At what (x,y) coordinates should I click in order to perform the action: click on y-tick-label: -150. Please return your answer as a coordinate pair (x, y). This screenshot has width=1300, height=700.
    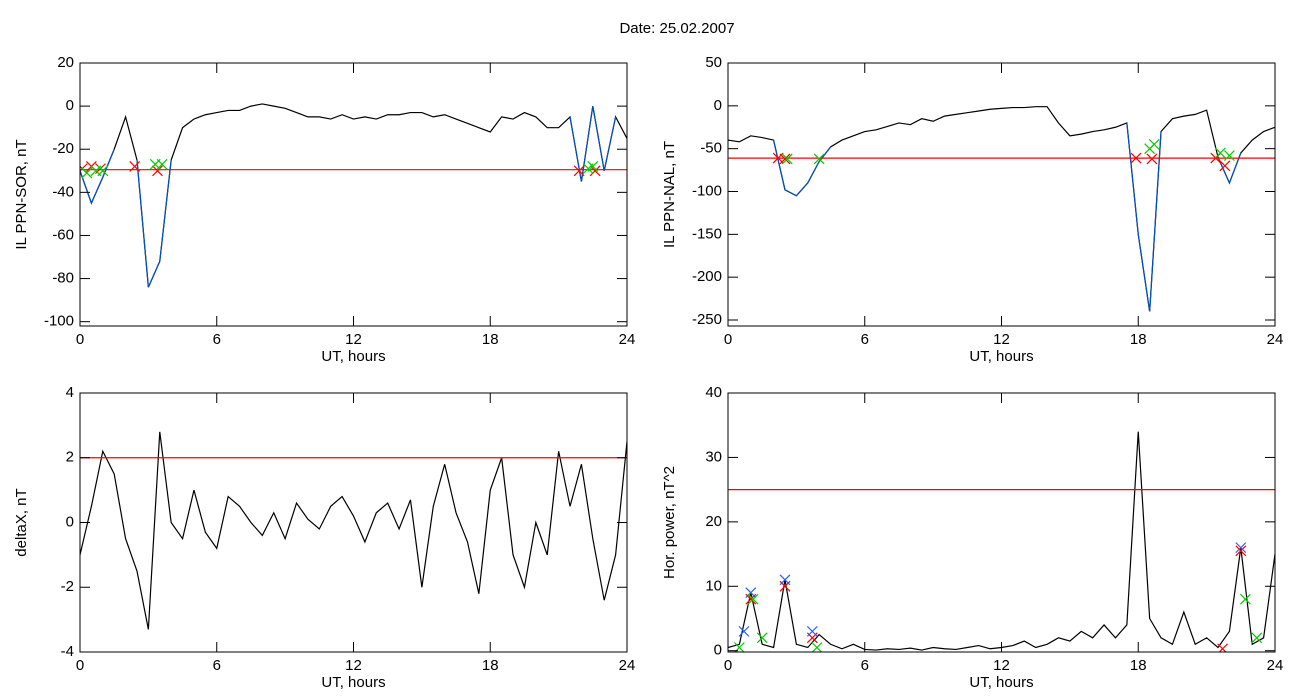
    Looking at the image, I should click on (707, 233).